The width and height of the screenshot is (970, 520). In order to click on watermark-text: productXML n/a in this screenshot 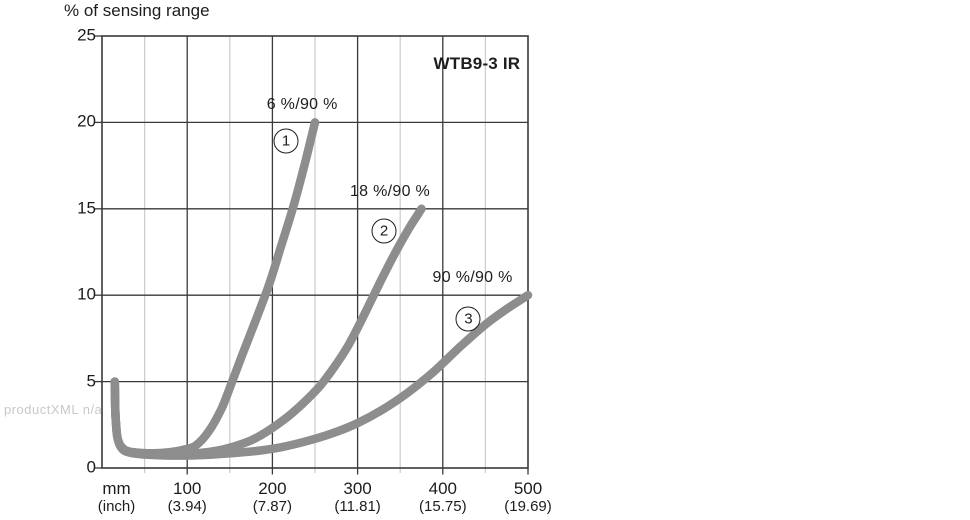, I will do `click(53, 409)`.